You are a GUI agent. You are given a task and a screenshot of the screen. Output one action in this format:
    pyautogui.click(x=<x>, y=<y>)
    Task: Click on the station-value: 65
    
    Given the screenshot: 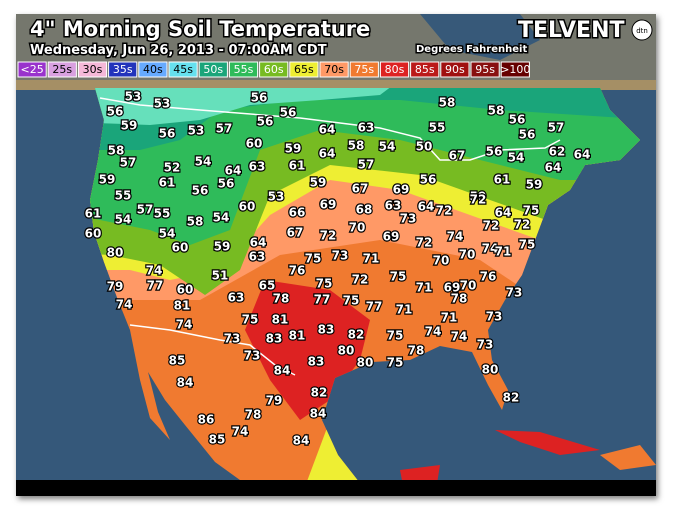 What is the action you would take?
    pyautogui.click(x=267, y=286)
    